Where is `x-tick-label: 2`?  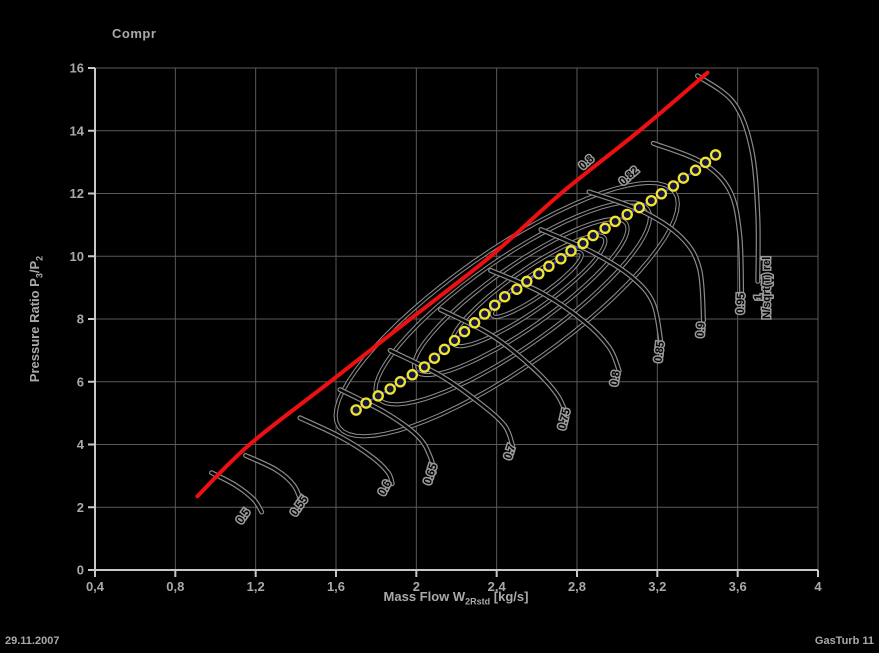 x-tick-label: 2 is located at coordinates (416, 586).